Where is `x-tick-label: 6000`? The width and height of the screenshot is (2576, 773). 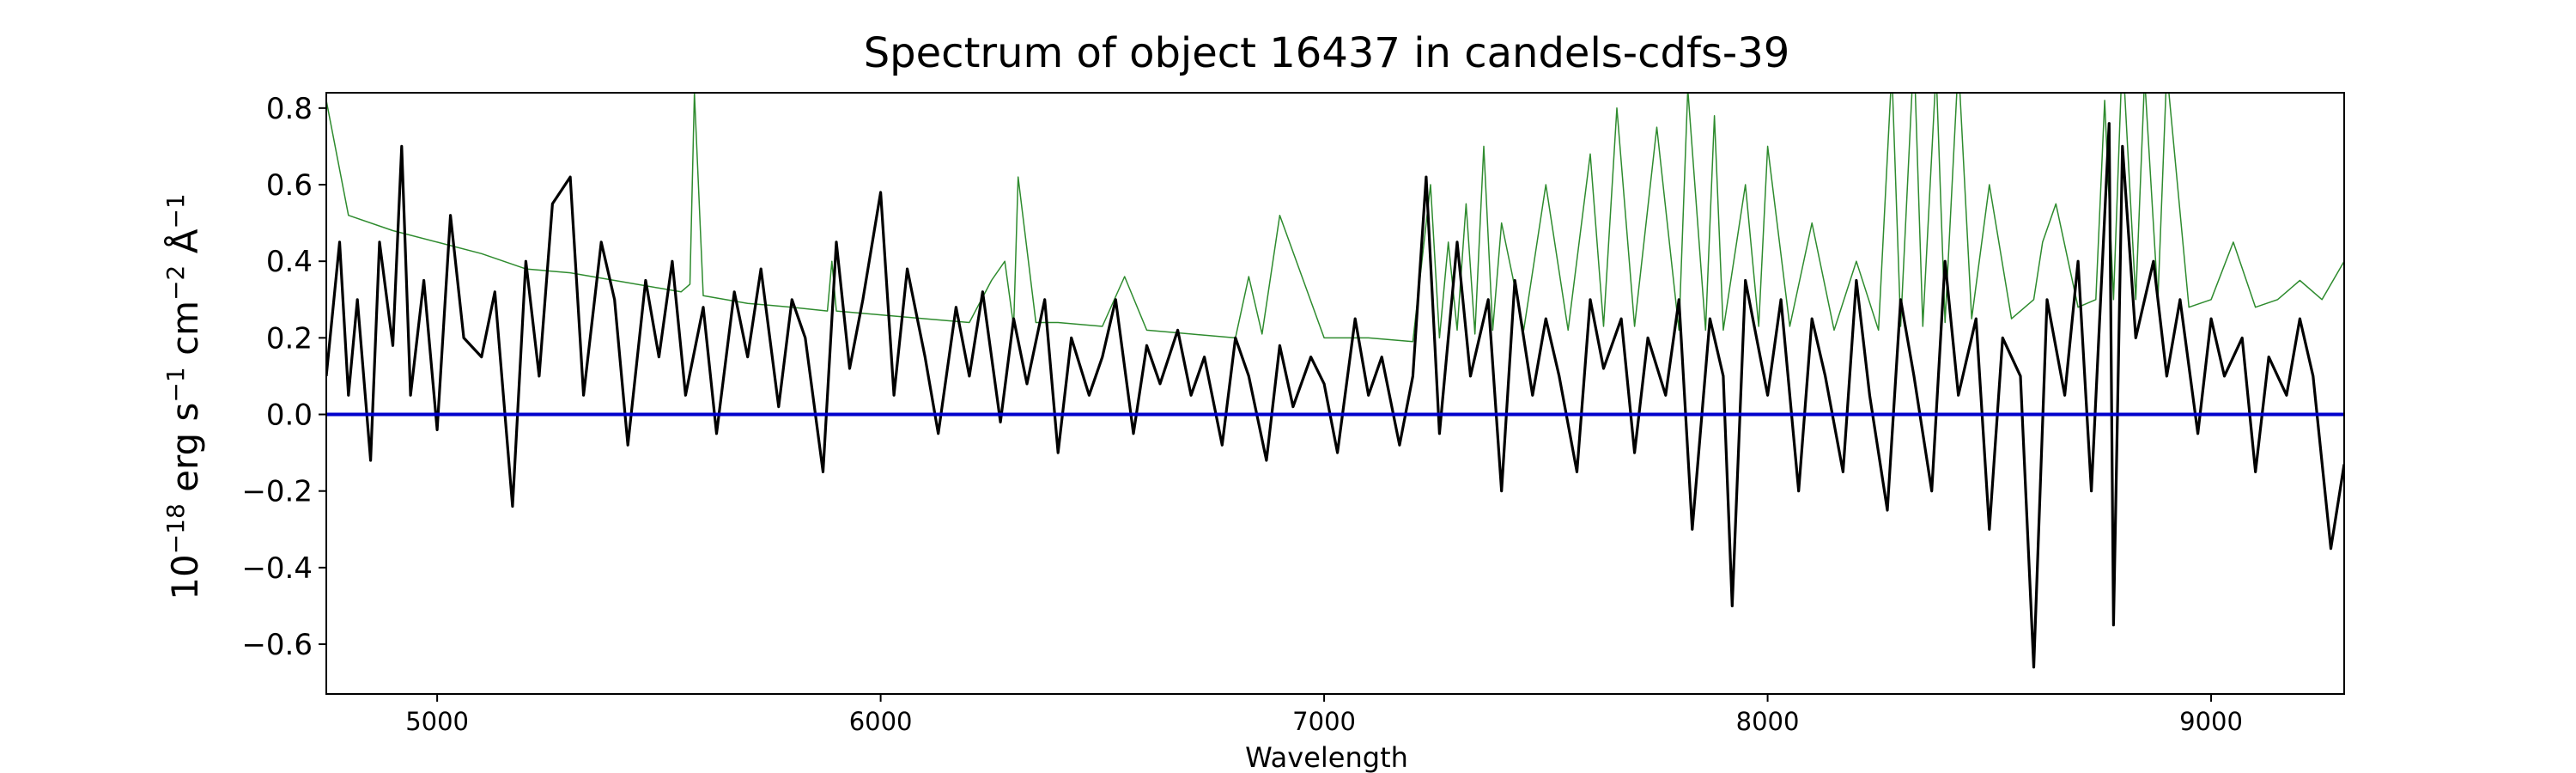 x-tick-label: 6000 is located at coordinates (881, 721).